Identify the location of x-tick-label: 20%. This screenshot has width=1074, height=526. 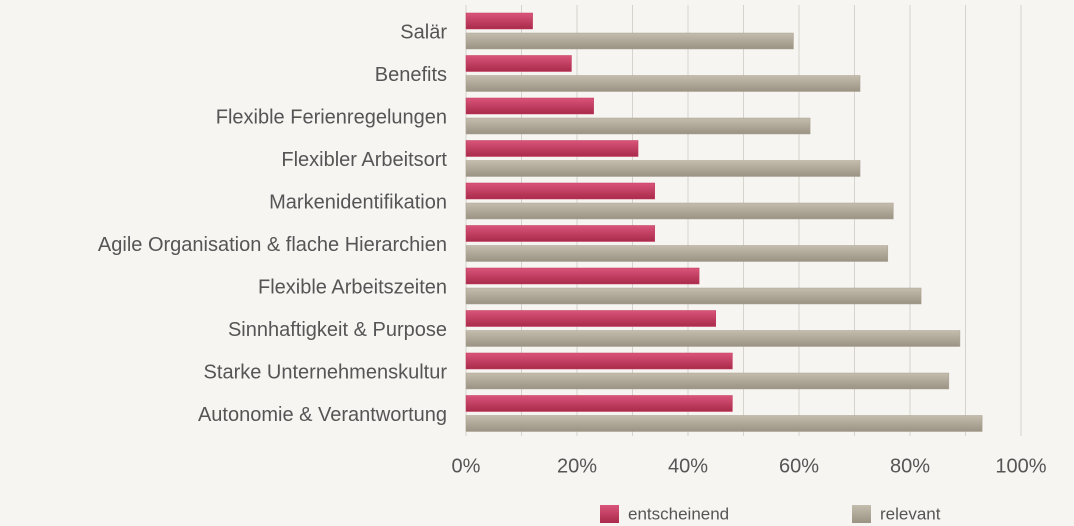
(577, 466).